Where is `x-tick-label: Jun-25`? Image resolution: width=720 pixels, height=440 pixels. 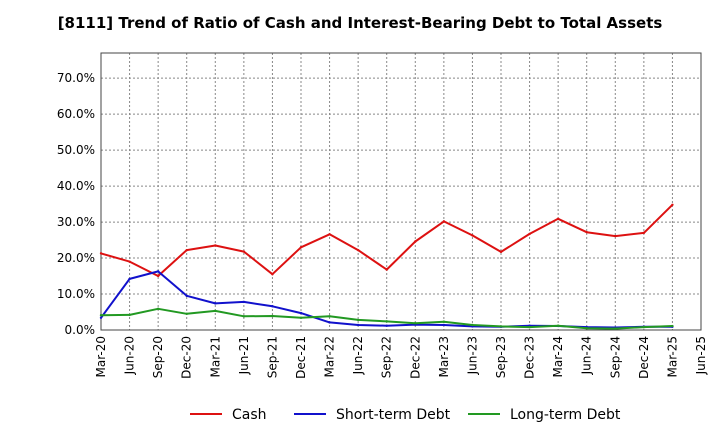 x-tick-label: Jun-25 is located at coordinates (701, 355).